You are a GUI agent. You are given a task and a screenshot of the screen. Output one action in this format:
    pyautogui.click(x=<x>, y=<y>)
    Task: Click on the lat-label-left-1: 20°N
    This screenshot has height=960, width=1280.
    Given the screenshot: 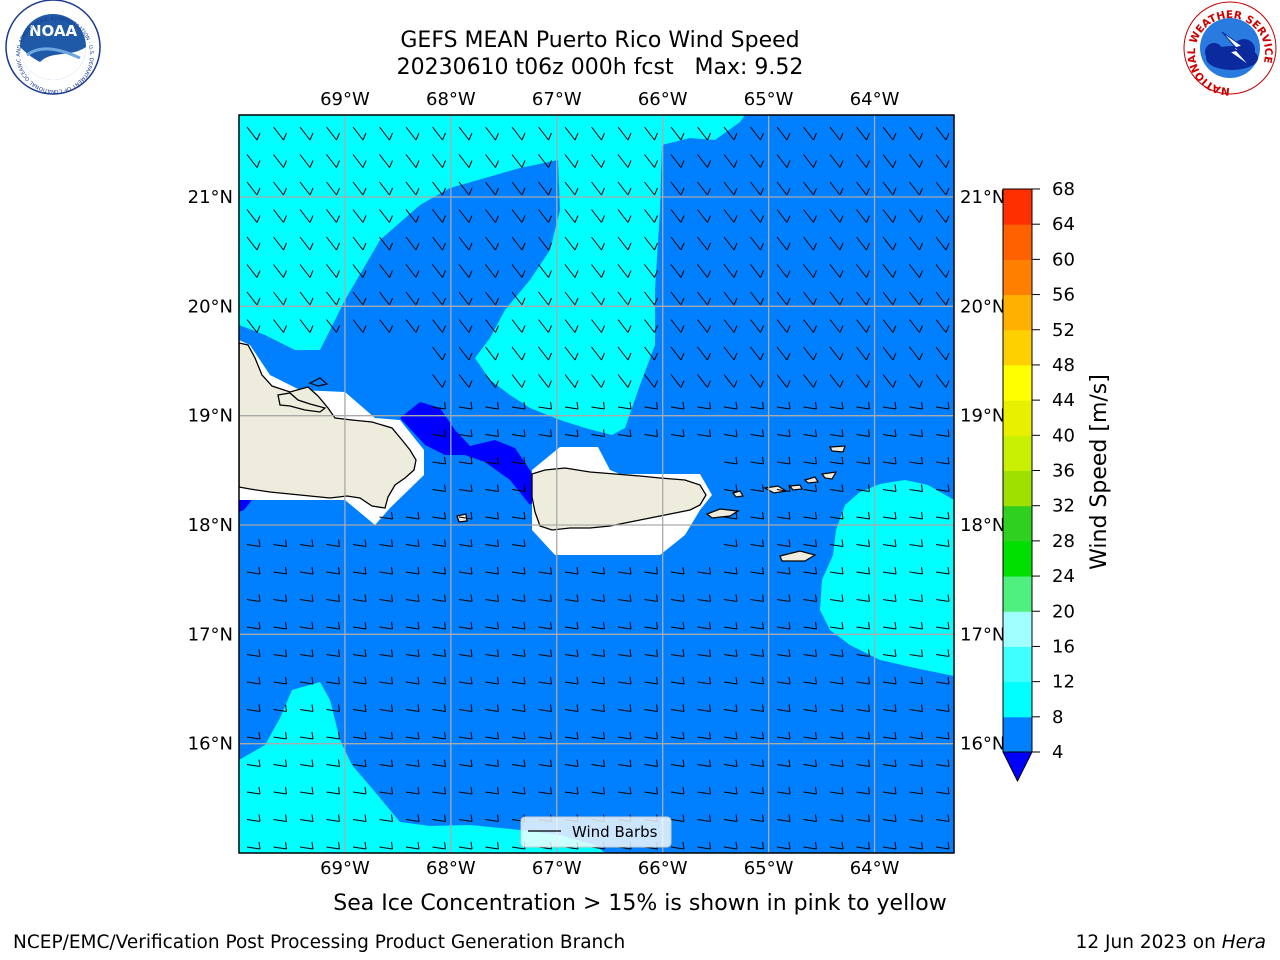 What is the action you would take?
    pyautogui.click(x=210, y=306)
    